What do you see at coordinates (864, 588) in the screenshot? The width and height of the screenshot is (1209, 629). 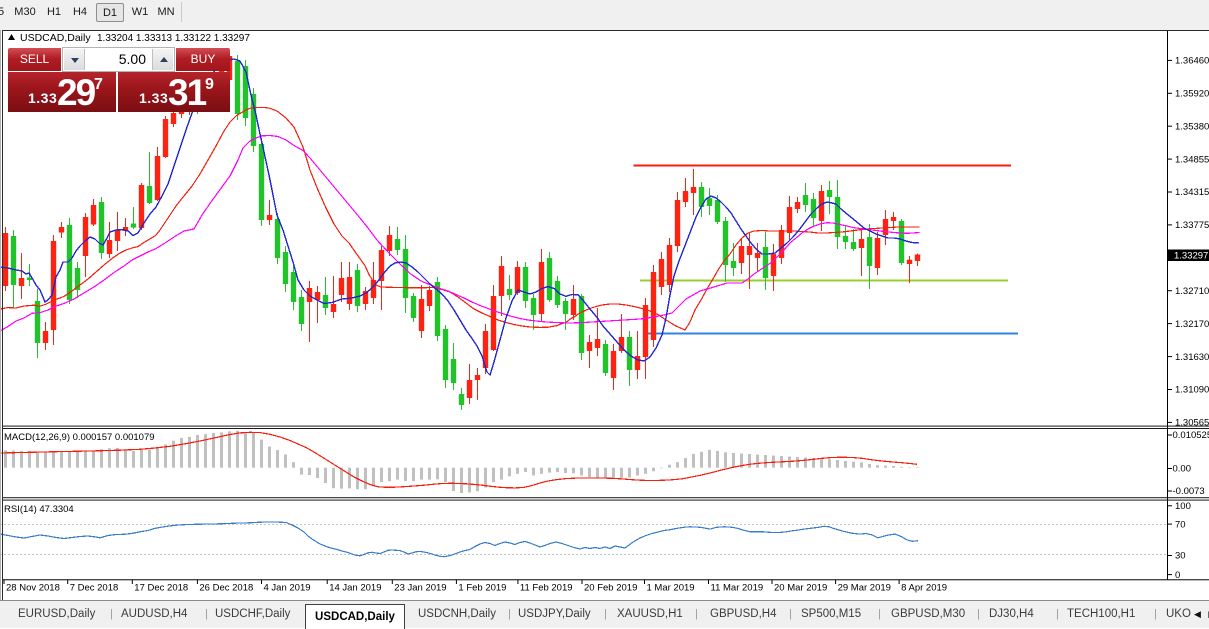 I see `svg-text: 29 Mar 2019` at bounding box center [864, 588].